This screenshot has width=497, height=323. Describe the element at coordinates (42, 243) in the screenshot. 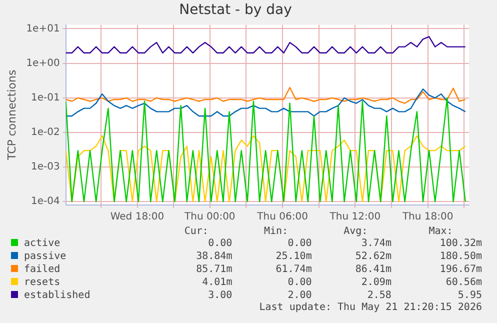

I see `legend-label: active` at that location.